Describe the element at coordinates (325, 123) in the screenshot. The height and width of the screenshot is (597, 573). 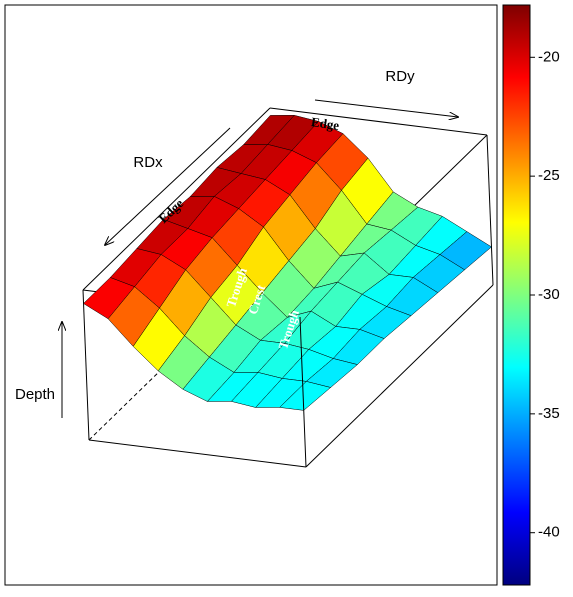
I see `annotation: Edge` at that location.